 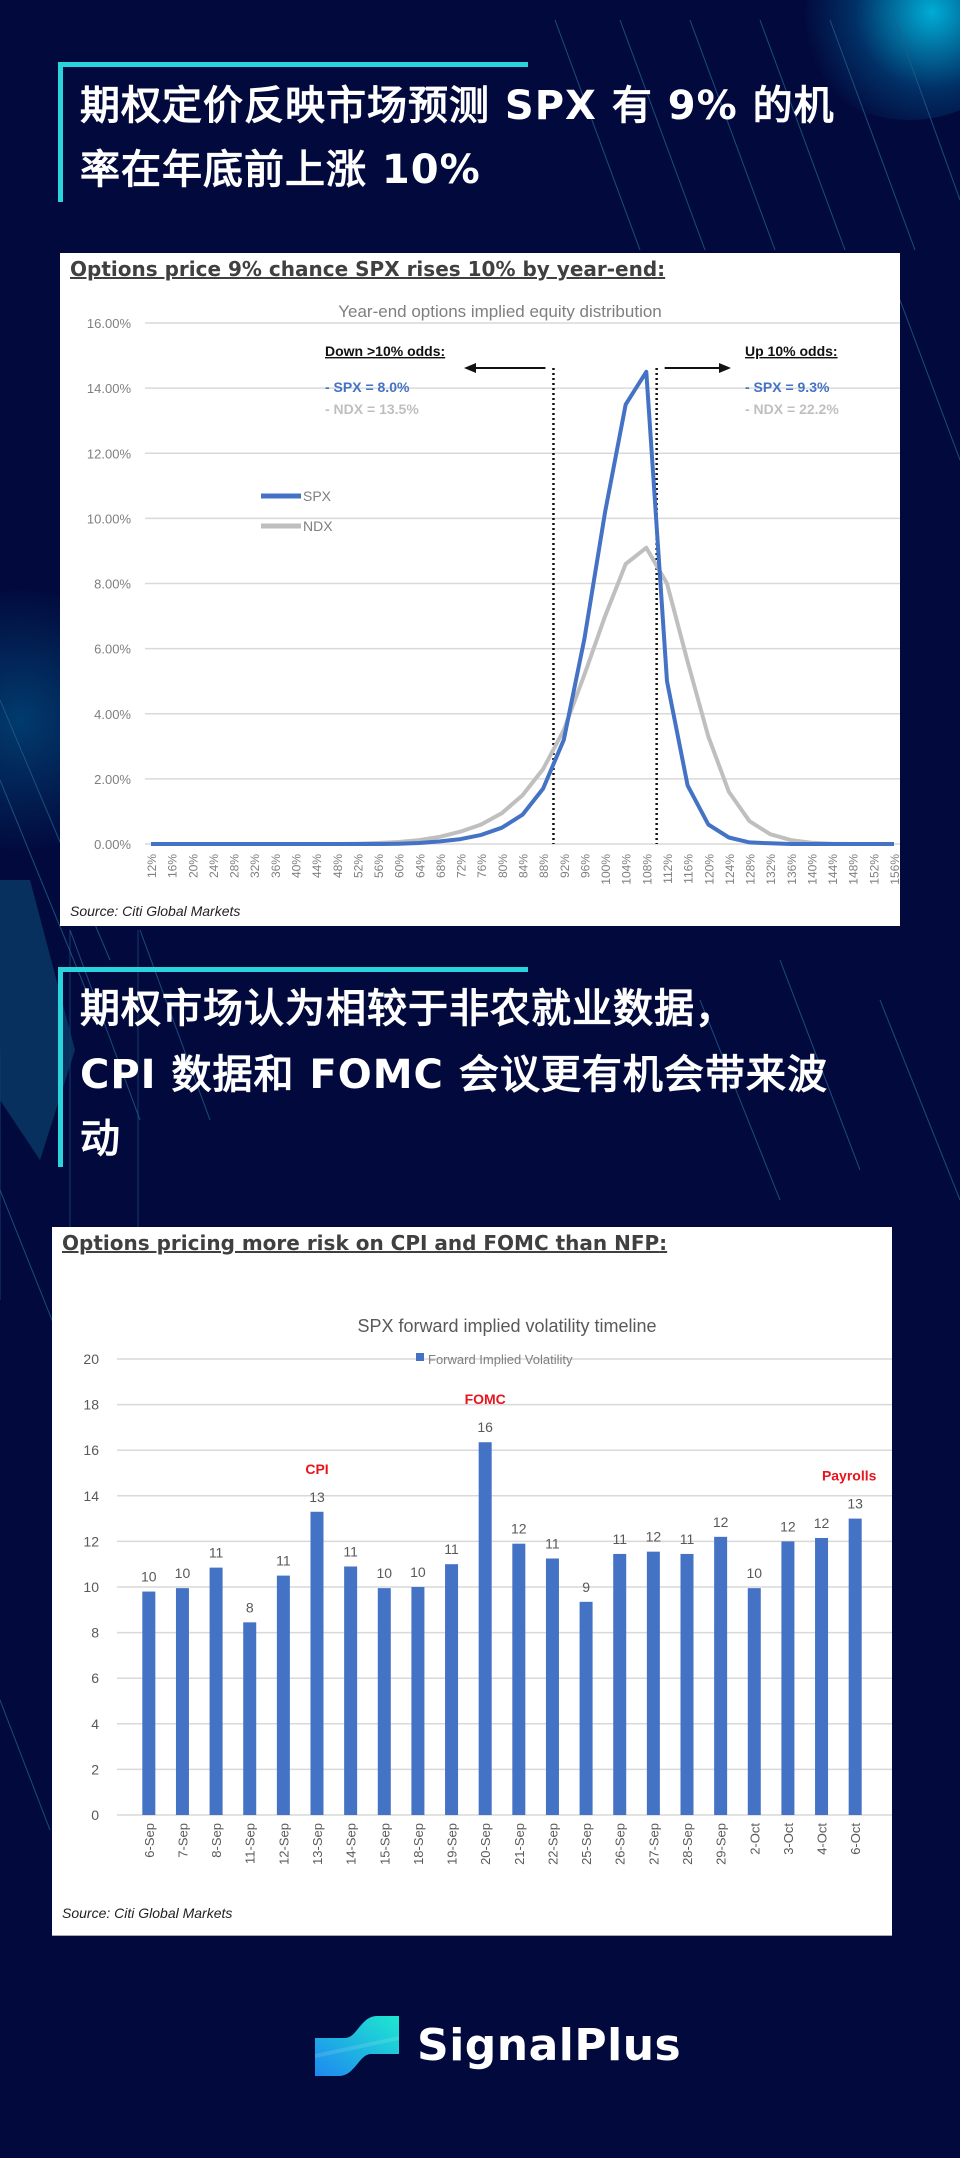 What do you see at coordinates (620, 1844) in the screenshot?
I see `x-tick-label: 26-Sep` at bounding box center [620, 1844].